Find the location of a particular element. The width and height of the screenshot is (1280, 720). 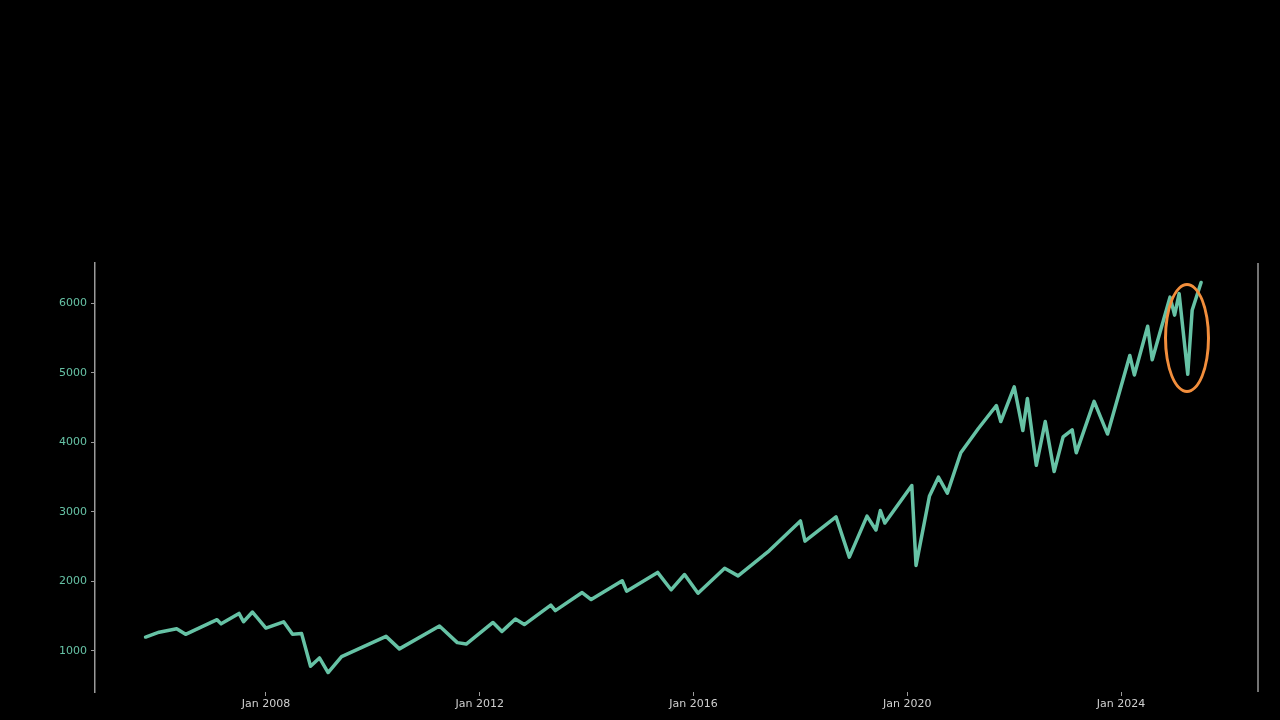

y-tick-label: 5000 is located at coordinates (73, 372).